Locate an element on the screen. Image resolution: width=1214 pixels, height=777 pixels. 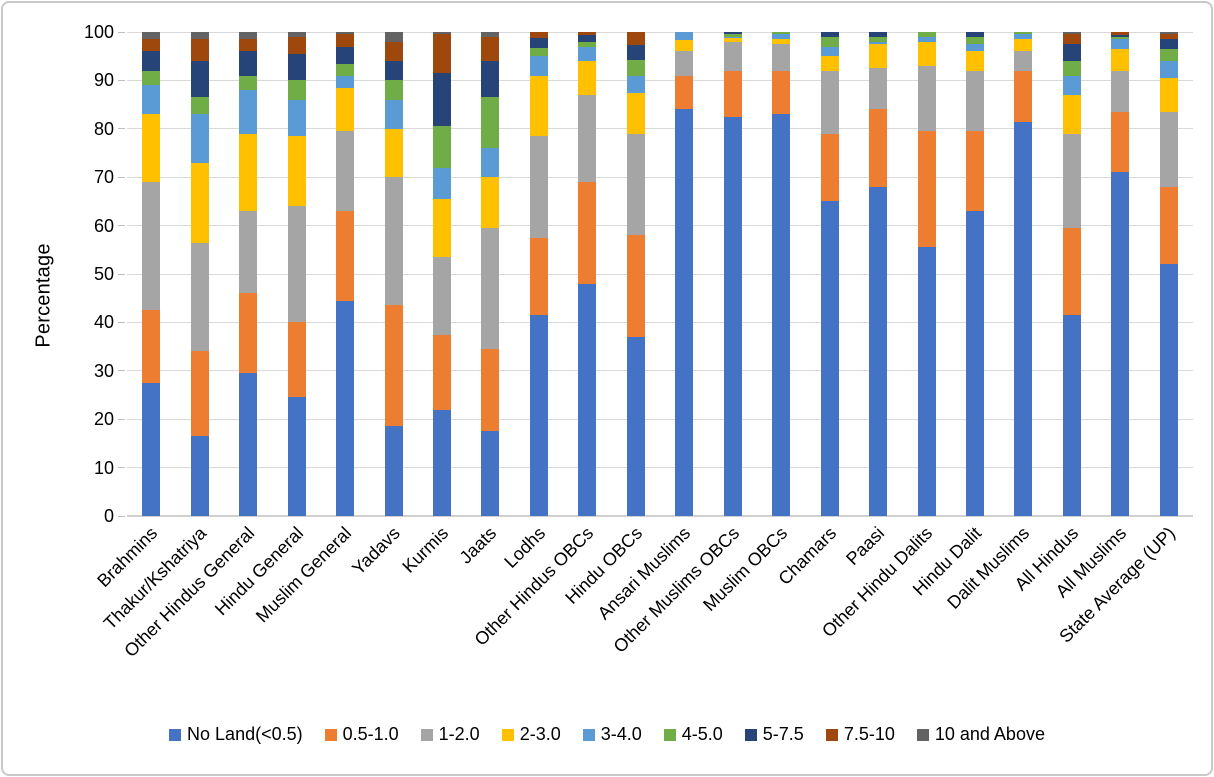
y-tick-label-40: 40 is located at coordinates (103, 322).